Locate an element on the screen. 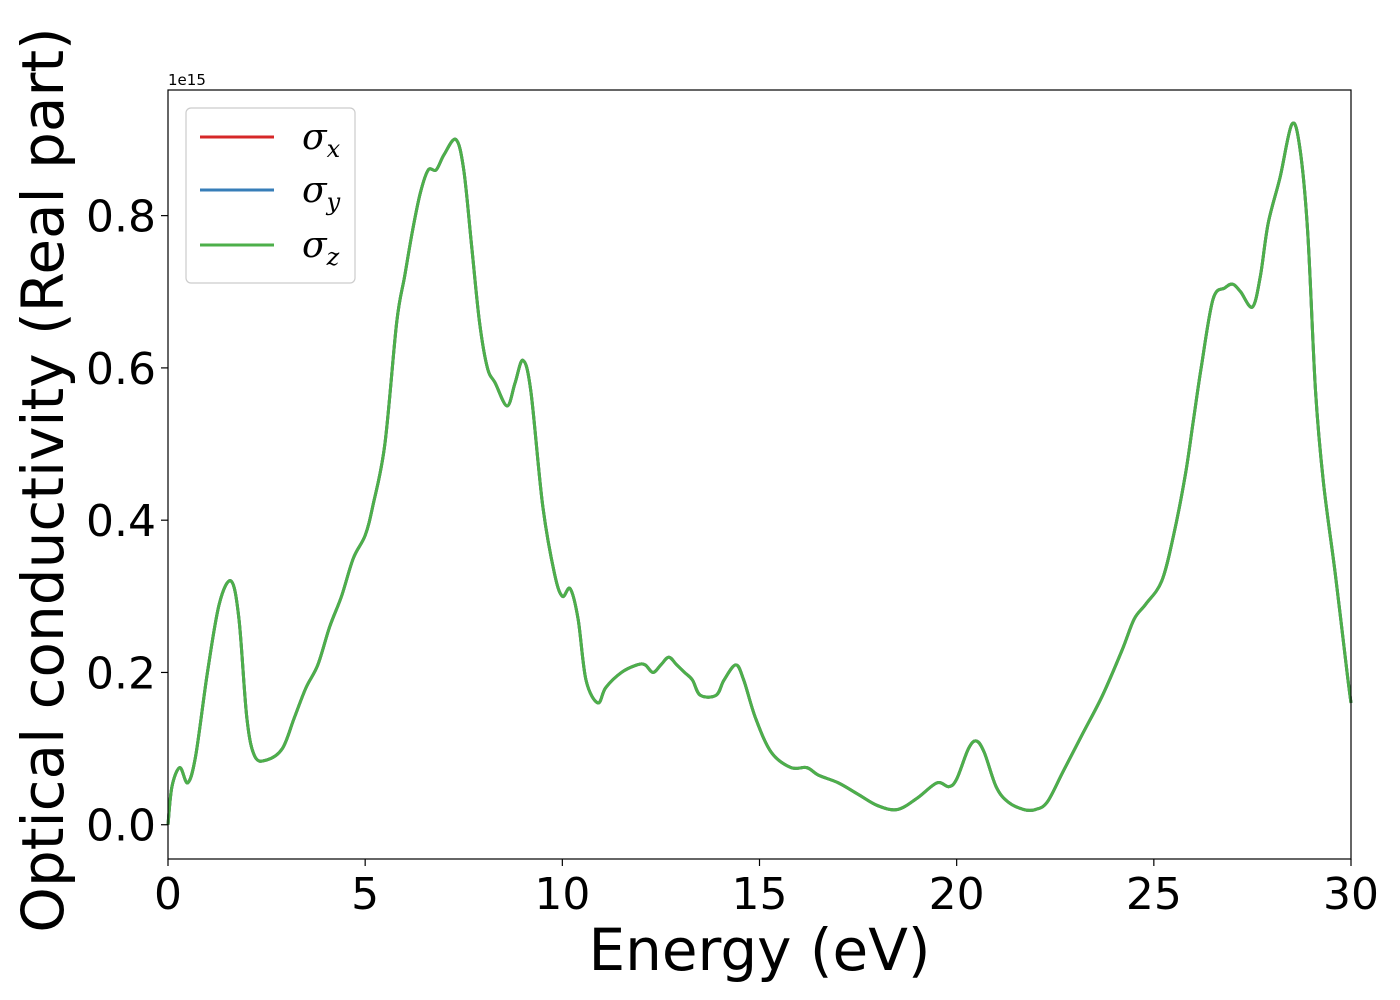 Image resolution: width=1400 pixels, height=1000 pixels. y-axis-ticks: 0.0 0.2 0.4 0.6 0.8 is located at coordinates (127, 522).